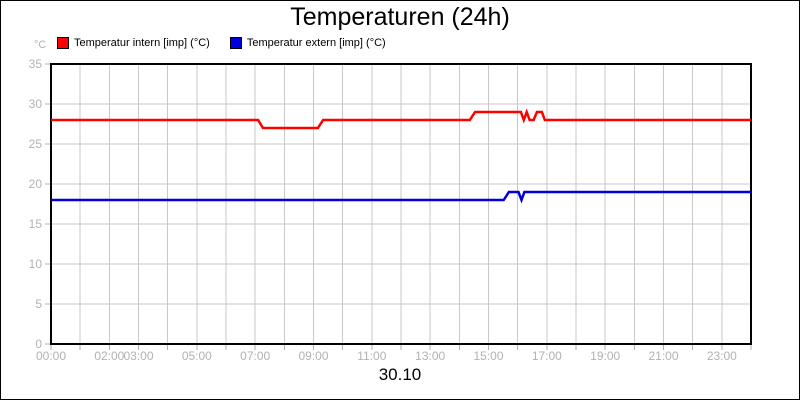  Describe the element at coordinates (722, 356) in the screenshot. I see `x-tick-label: 23:00` at that location.